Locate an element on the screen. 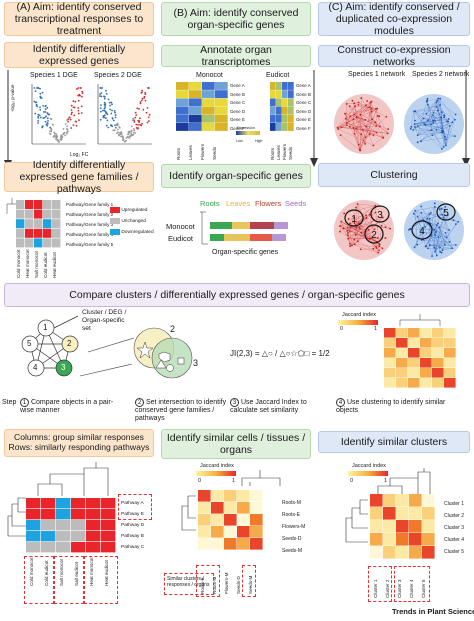 The width and height of the screenshot is (474, 621). row-label: Pathway B is located at coordinates (132, 536).